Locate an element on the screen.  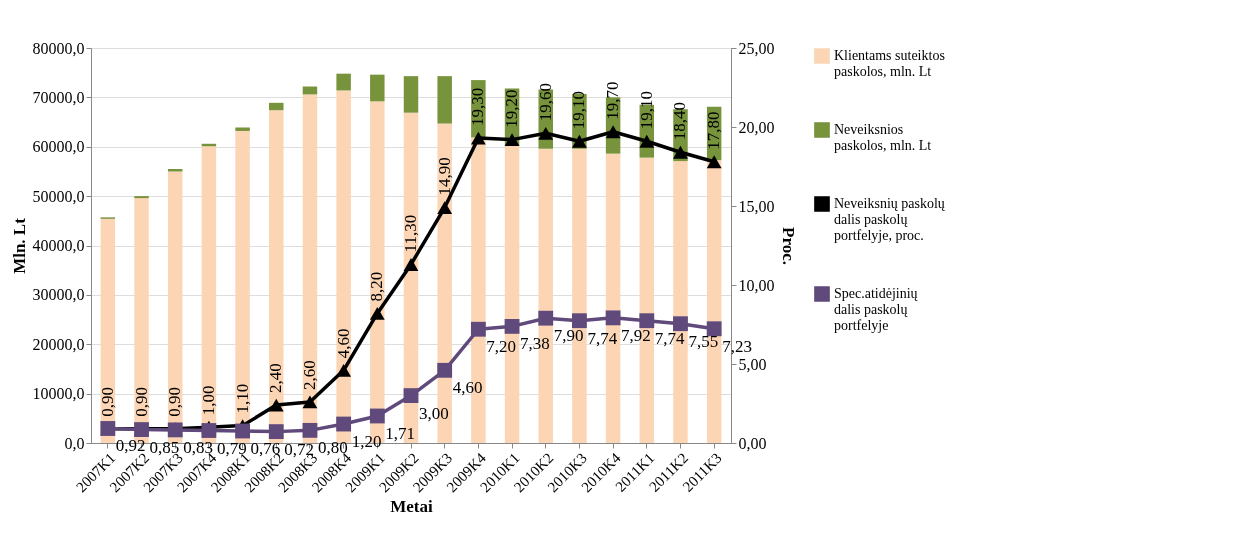
y2-tick-label: 20,00 is located at coordinates (756, 127).